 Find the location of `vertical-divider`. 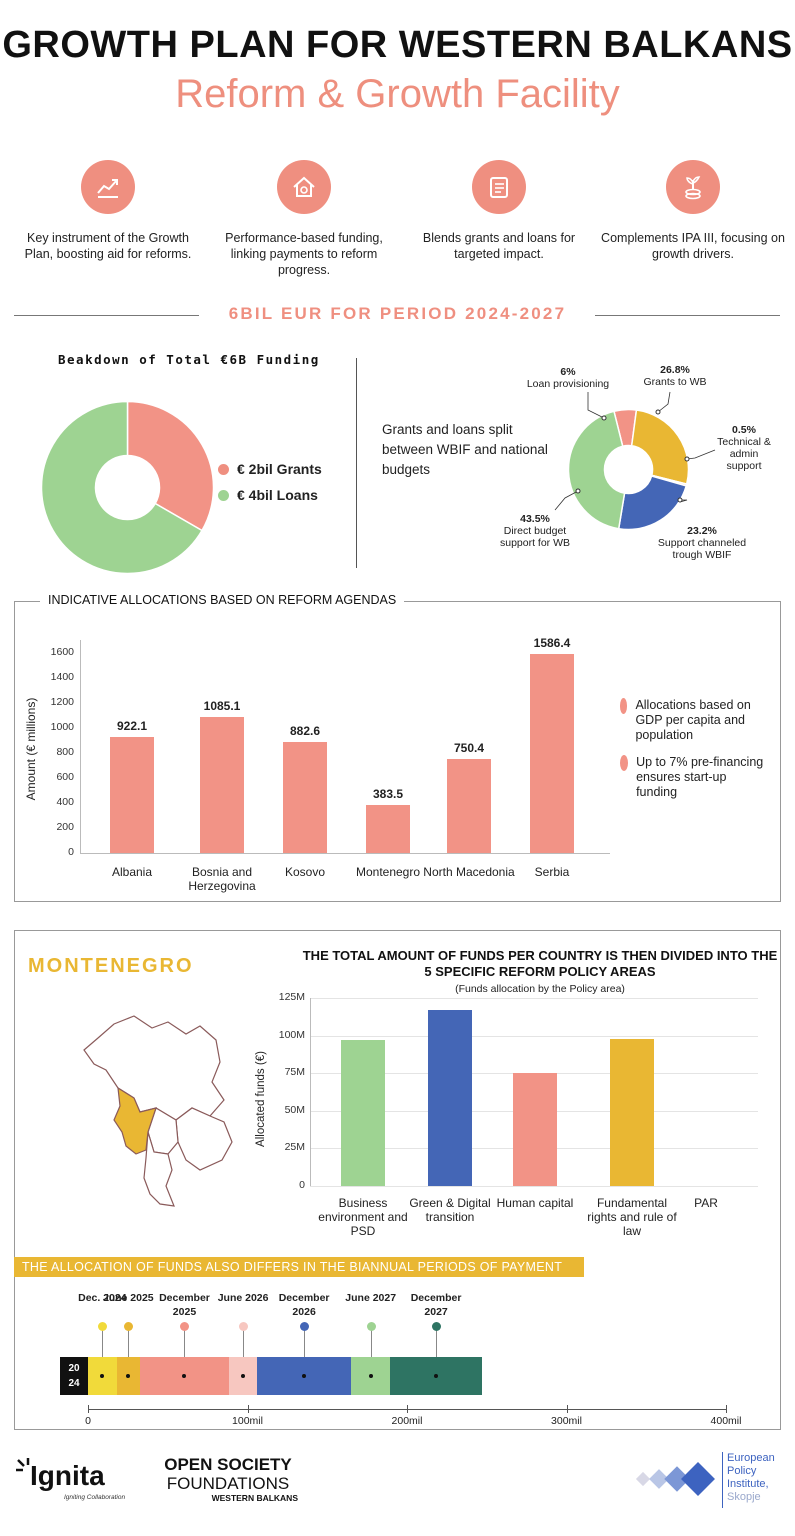

vertical-divider is located at coordinates (356, 463).